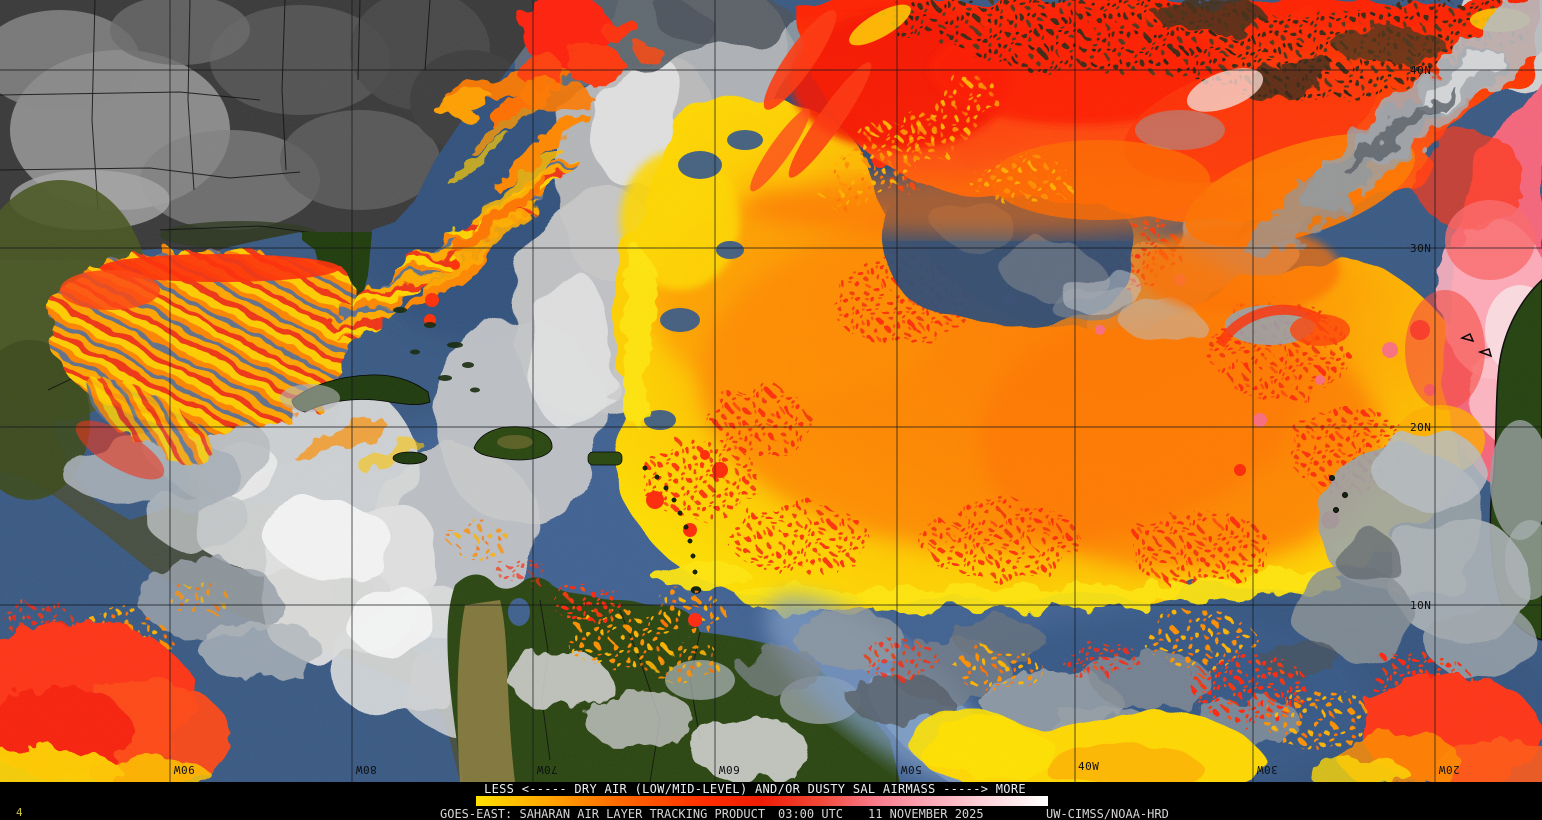 The width and height of the screenshot is (1542, 820). I want to click on dry-air-colorbar, so click(762, 801).